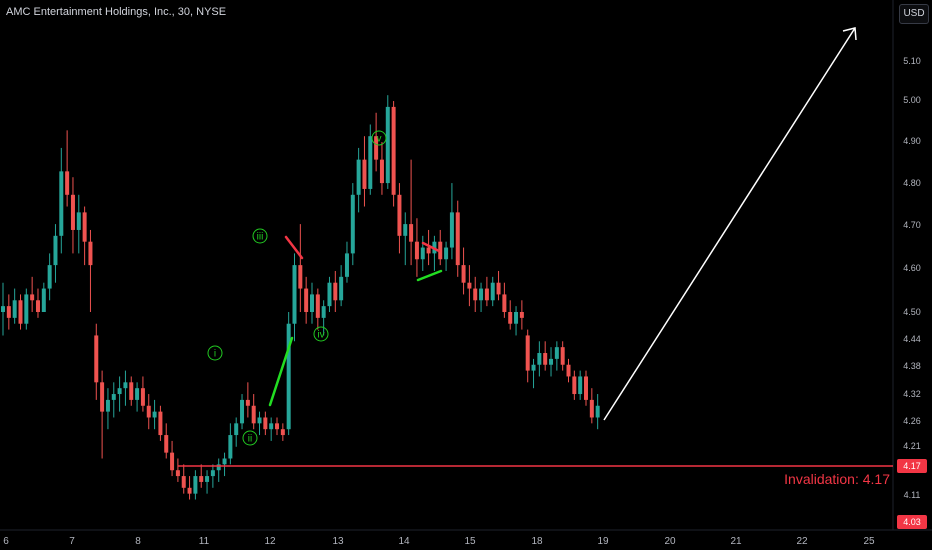 The image size is (932, 550). I want to click on wave-label: ii, so click(250, 439).